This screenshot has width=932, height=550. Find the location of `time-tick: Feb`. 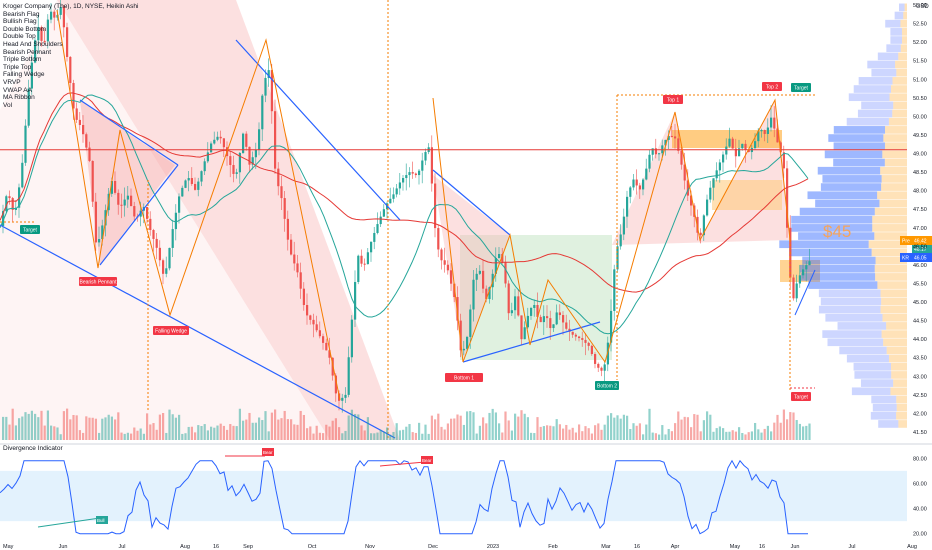

time-tick: Feb is located at coordinates (552, 547).